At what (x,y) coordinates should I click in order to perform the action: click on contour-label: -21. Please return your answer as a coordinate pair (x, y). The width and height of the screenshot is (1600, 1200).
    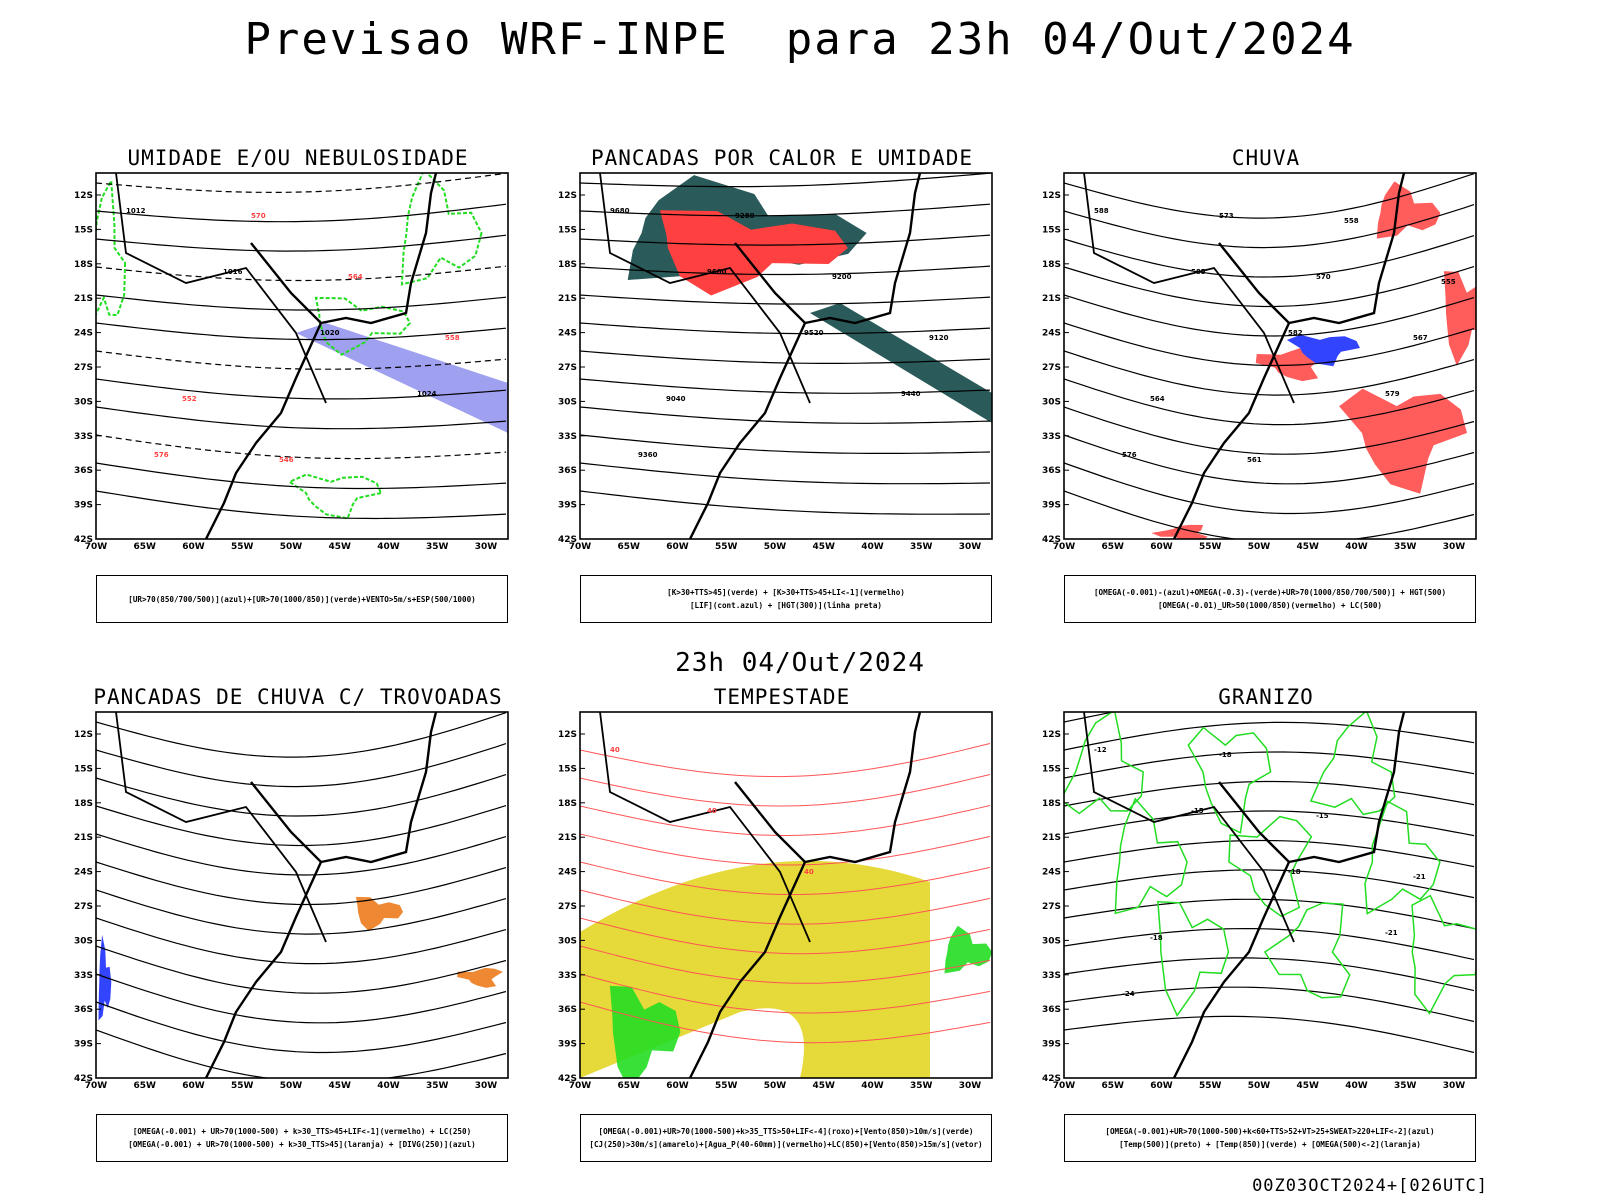
    Looking at the image, I should click on (1419, 877).